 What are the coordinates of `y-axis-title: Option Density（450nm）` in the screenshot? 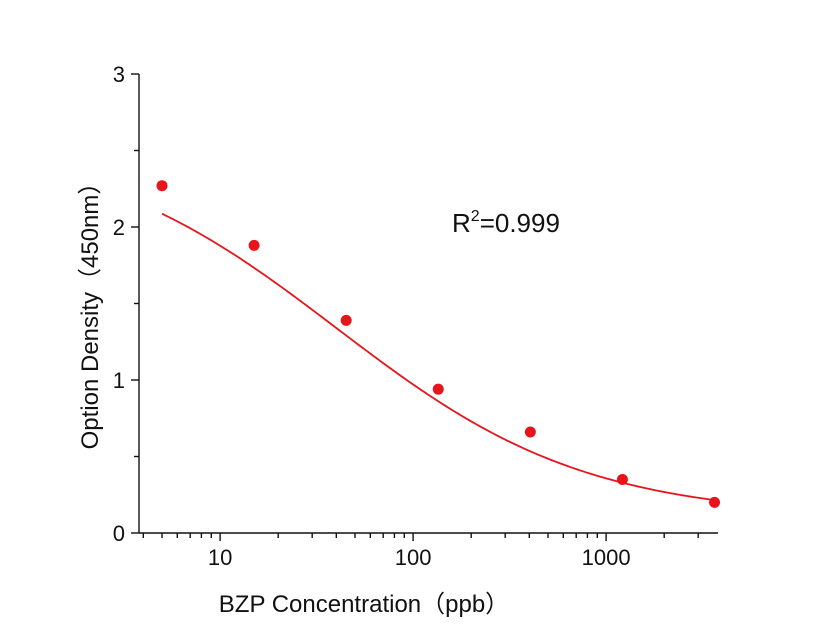 It's located at (90, 310).